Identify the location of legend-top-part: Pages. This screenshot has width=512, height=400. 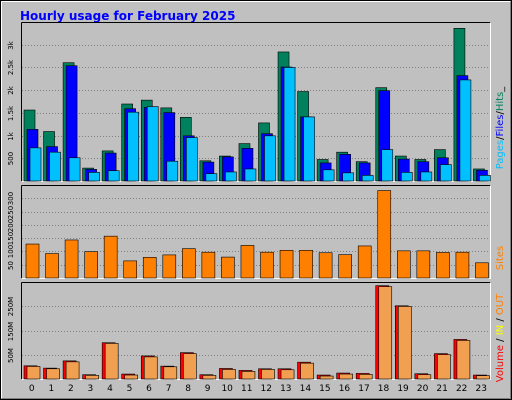
(500, 154).